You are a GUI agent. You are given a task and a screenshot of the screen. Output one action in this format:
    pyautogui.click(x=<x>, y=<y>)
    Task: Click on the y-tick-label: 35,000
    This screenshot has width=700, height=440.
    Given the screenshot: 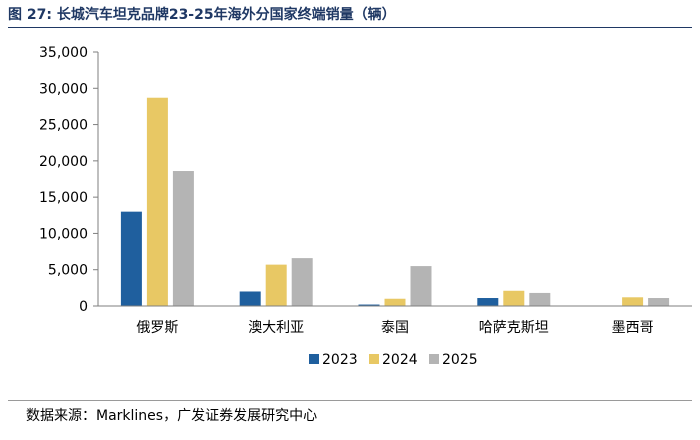 What is the action you would take?
    pyautogui.click(x=63, y=53)
    